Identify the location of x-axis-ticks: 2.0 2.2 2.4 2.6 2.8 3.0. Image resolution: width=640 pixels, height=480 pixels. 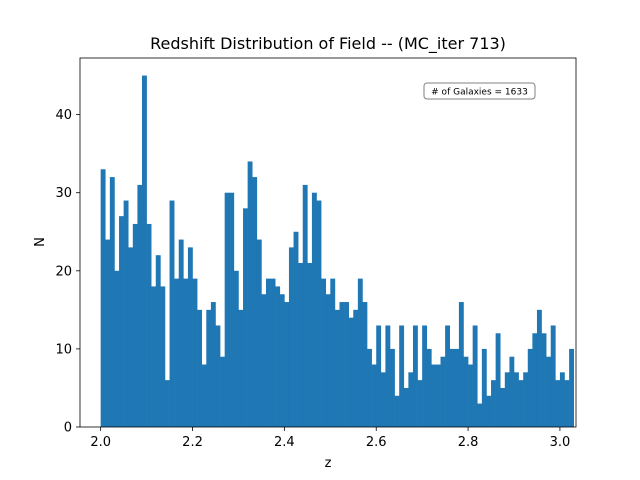
(330, 438).